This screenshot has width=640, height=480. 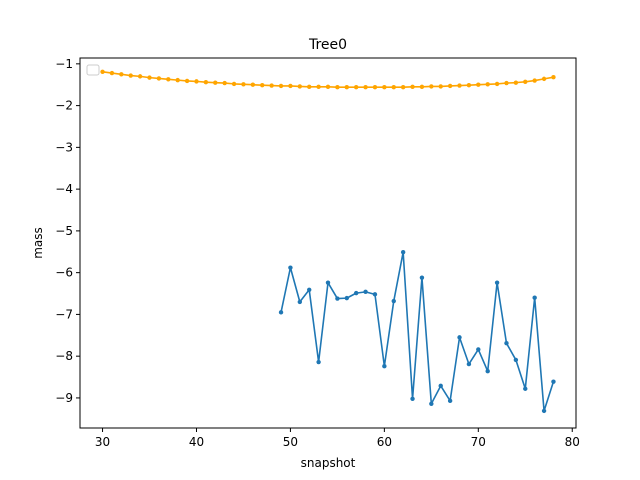 What do you see at coordinates (64, 106) in the screenshot?
I see `y-tick-label: −2` at bounding box center [64, 106].